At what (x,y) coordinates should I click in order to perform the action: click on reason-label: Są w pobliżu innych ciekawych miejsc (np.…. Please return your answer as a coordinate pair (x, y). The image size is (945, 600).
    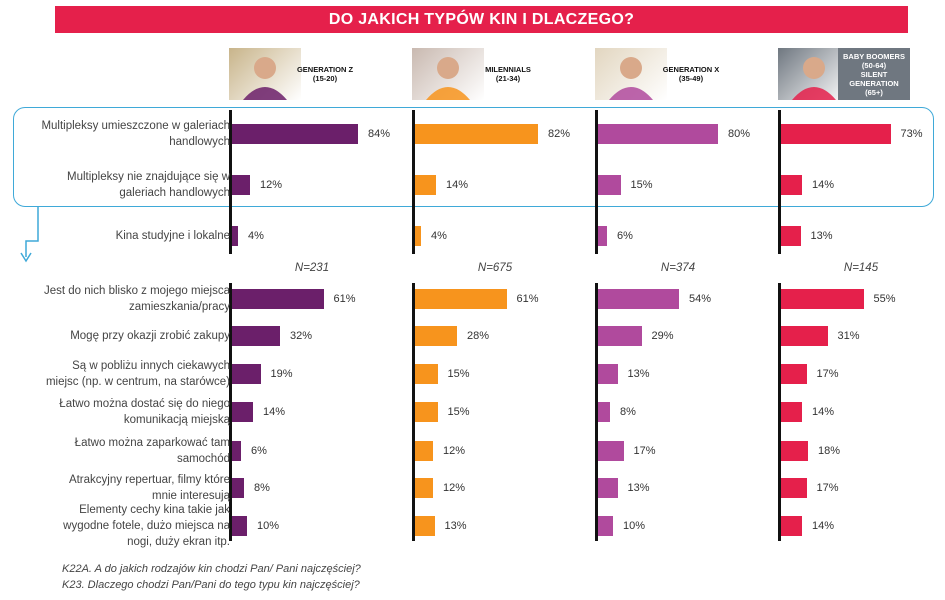
    Looking at the image, I should click on (122, 374).